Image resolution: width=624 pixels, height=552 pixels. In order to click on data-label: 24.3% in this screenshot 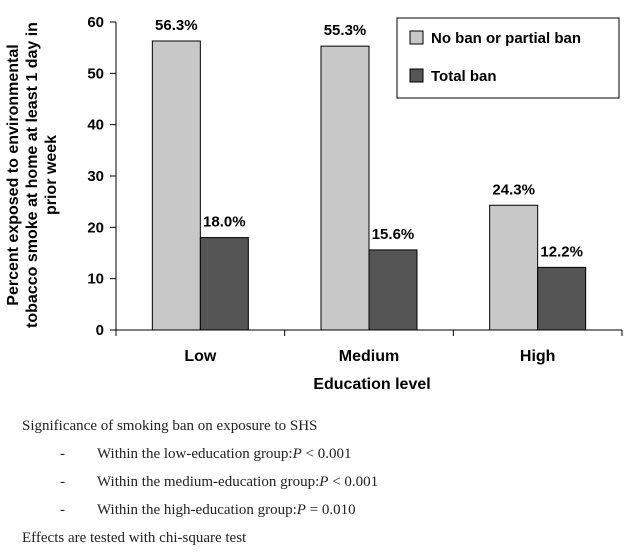, I will do `click(513, 189)`.